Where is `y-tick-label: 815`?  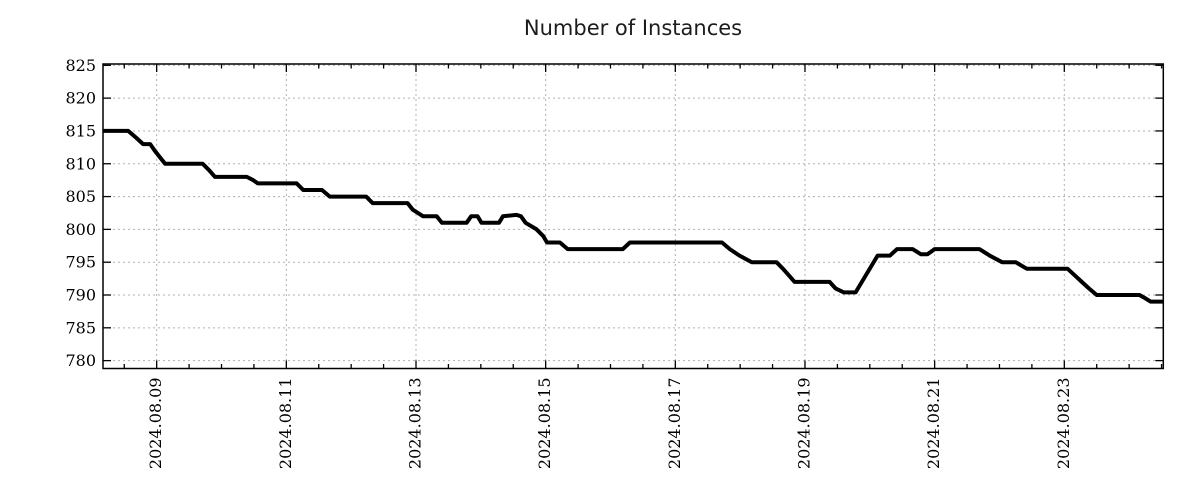
y-tick-label: 815 is located at coordinates (80, 130).